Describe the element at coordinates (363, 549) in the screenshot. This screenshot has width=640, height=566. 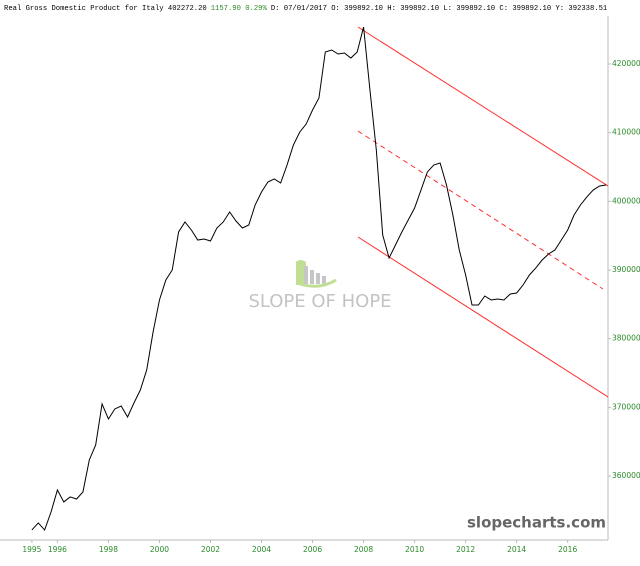
I see `x-tick-label: 2008` at that location.